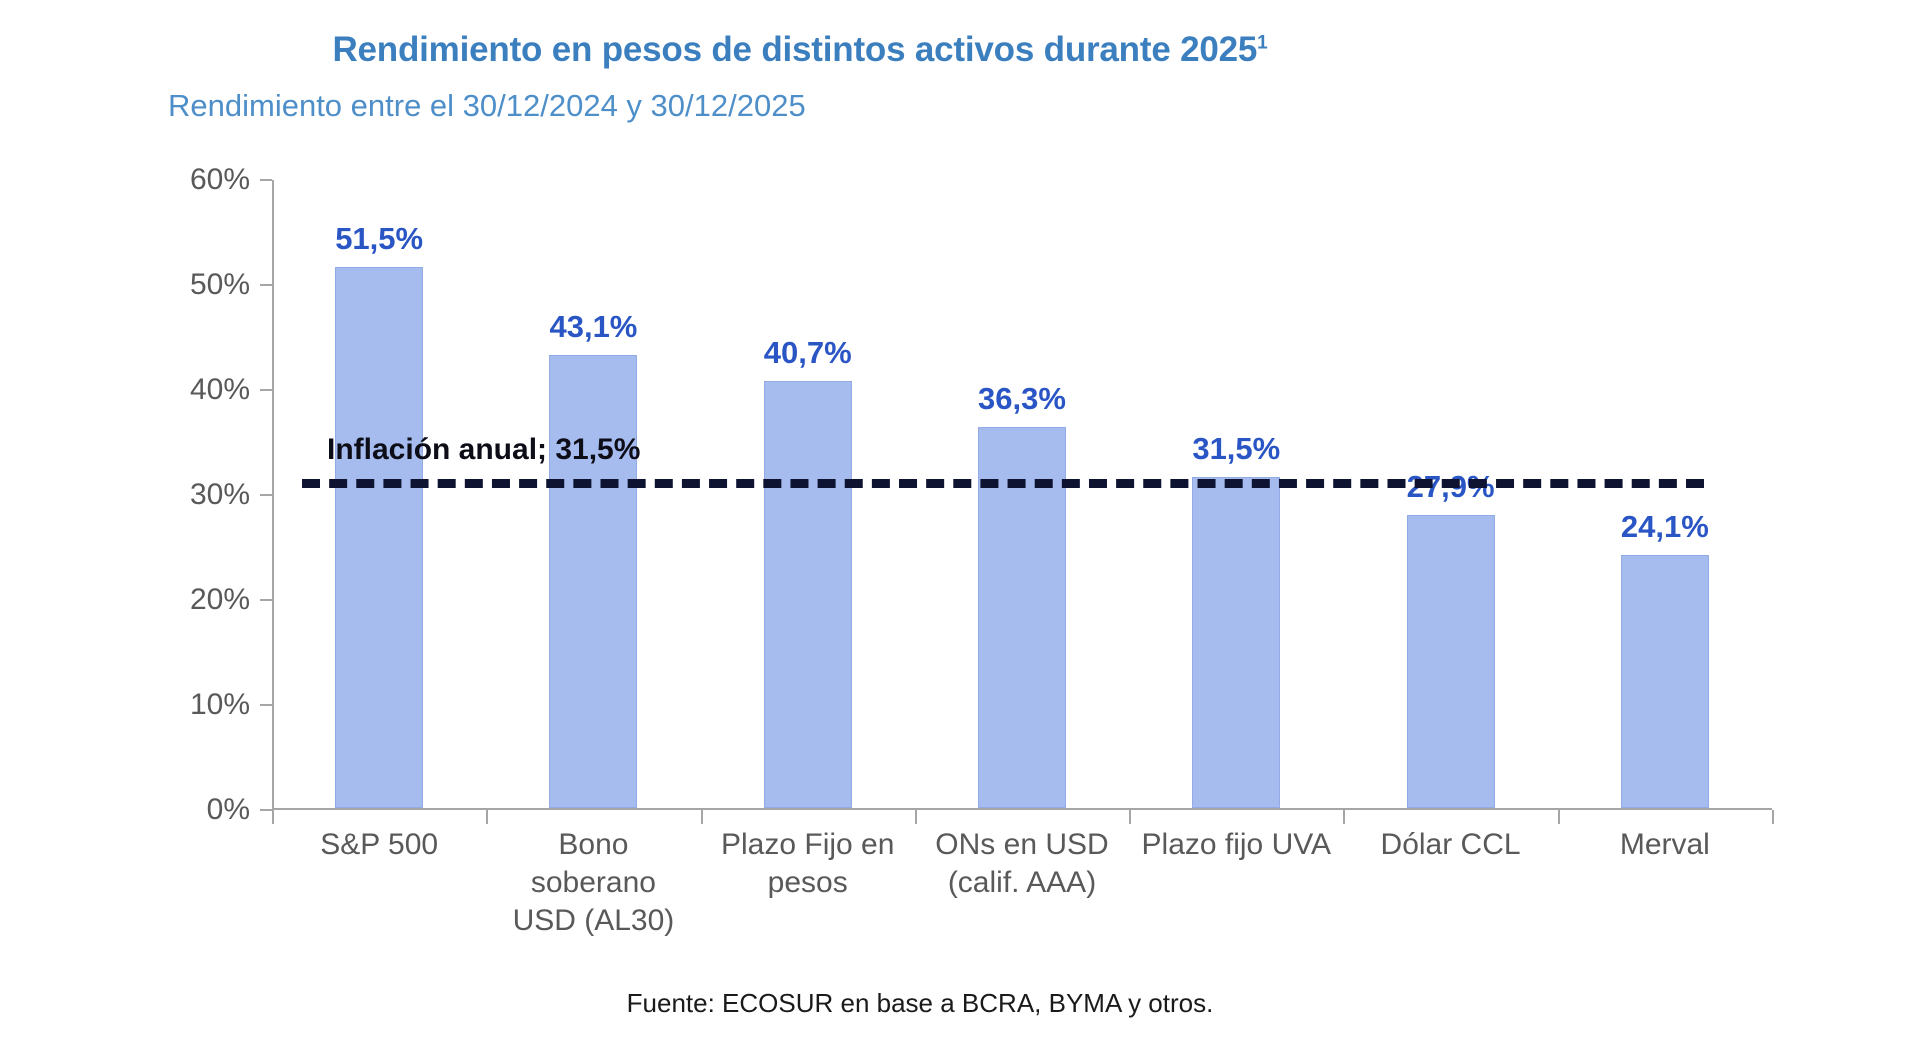 The width and height of the screenshot is (1920, 1060). I want to click on bar-value-label-3: 40,7%, so click(807, 352).